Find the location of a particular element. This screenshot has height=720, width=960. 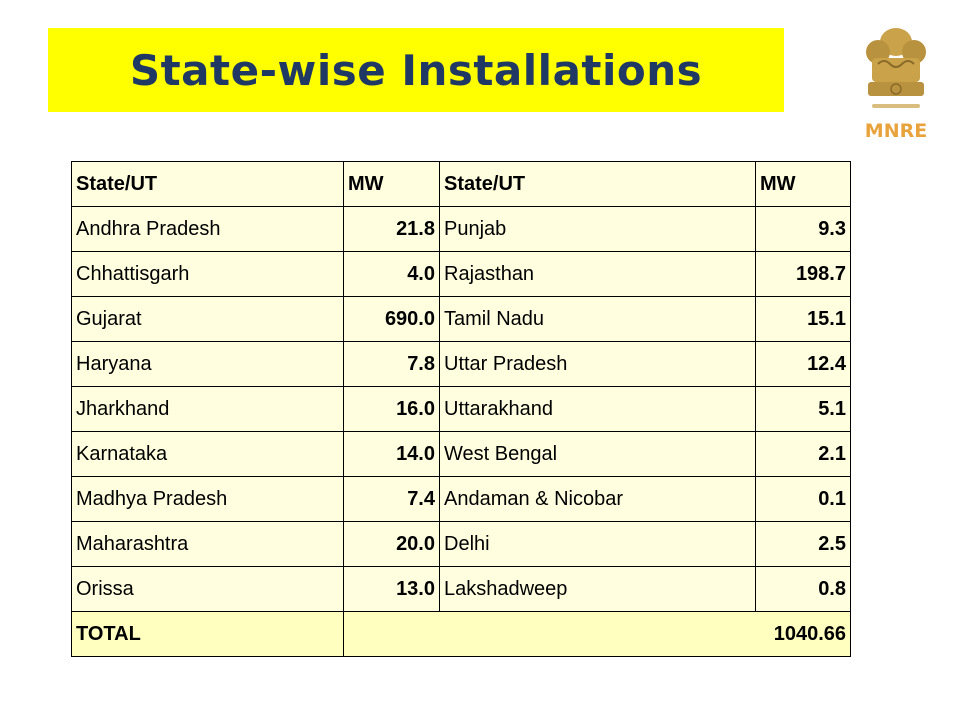

state-name: Uttar Pradesh is located at coordinates (597, 364).